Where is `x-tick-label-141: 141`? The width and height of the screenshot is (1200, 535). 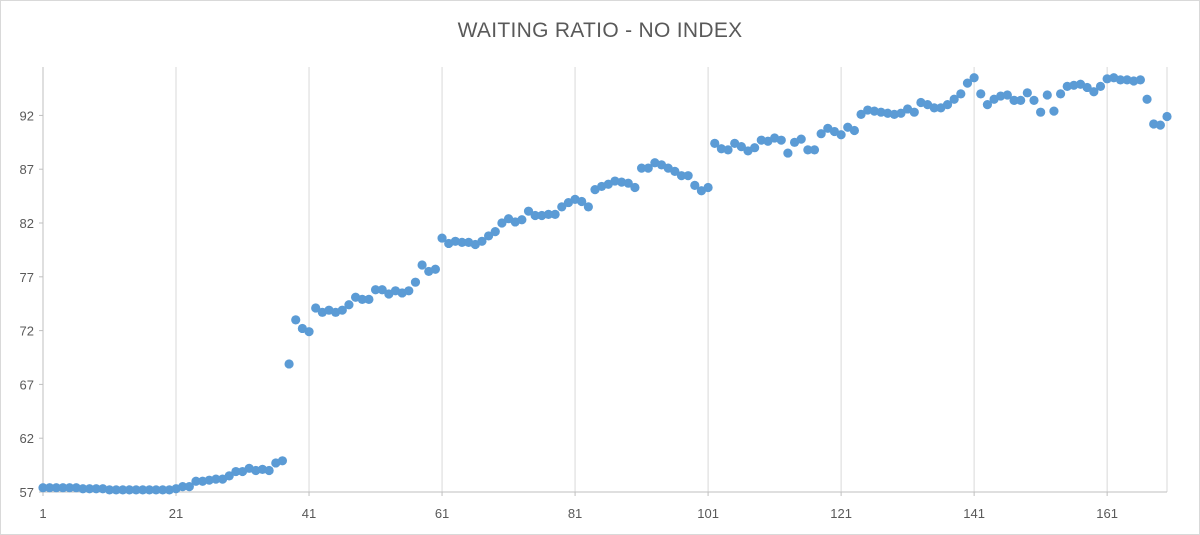
x-tick-label-141: 141 is located at coordinates (974, 513).